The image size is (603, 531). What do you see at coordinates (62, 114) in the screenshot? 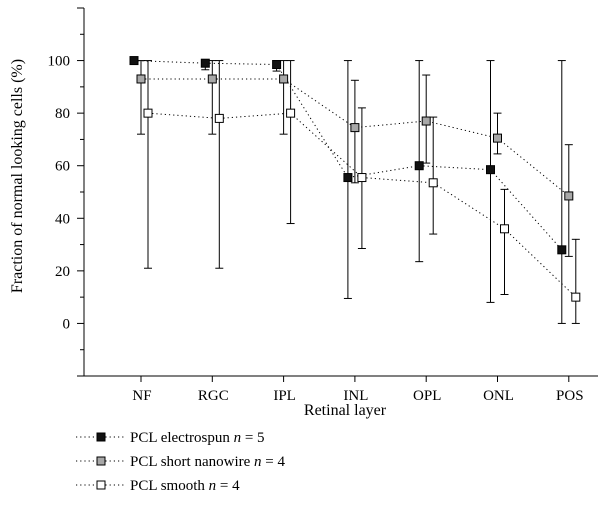
I see `y-tick-label: 80` at bounding box center [62, 114].